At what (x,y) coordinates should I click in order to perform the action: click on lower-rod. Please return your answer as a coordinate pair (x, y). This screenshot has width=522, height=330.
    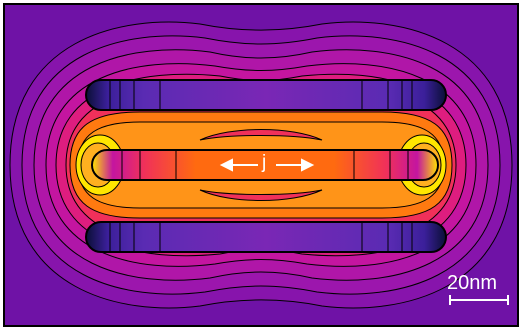
    Looking at the image, I should click on (266, 237).